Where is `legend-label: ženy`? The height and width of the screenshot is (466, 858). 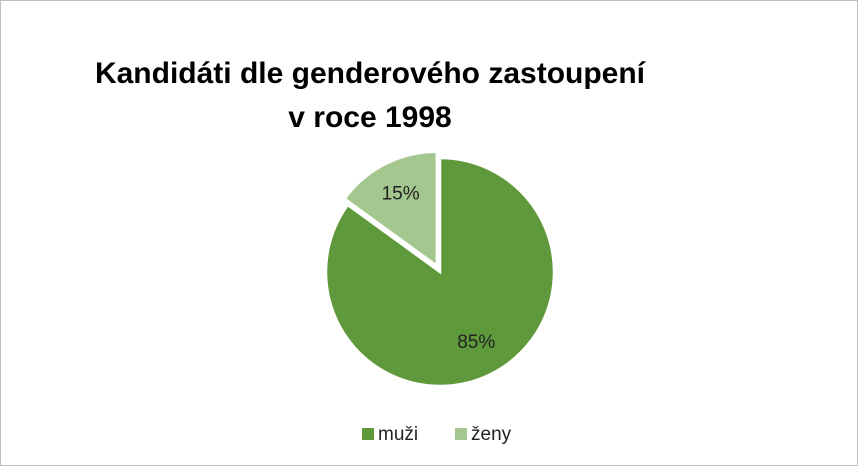 legend-label: ženy is located at coordinates (491, 434).